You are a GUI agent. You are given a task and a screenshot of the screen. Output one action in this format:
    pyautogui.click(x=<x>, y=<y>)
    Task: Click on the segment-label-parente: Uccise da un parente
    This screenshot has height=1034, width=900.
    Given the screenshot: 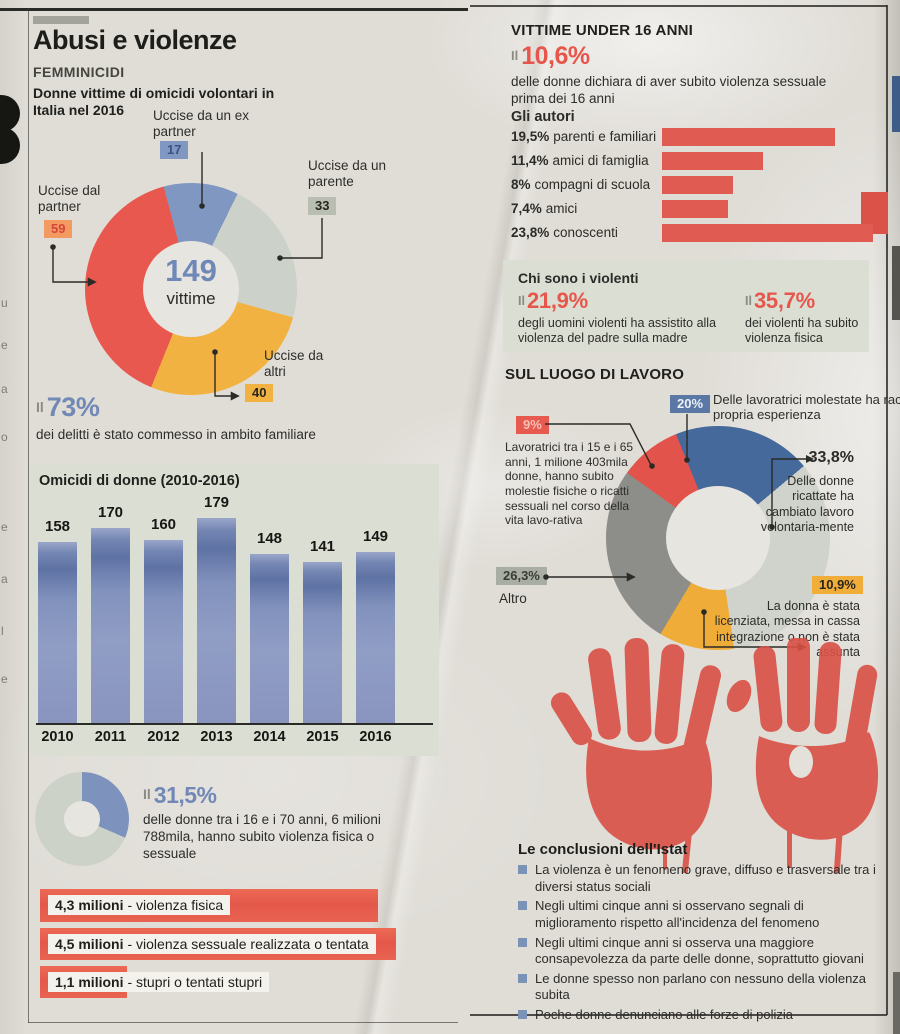 What is the action you would take?
    pyautogui.click(x=347, y=173)
    